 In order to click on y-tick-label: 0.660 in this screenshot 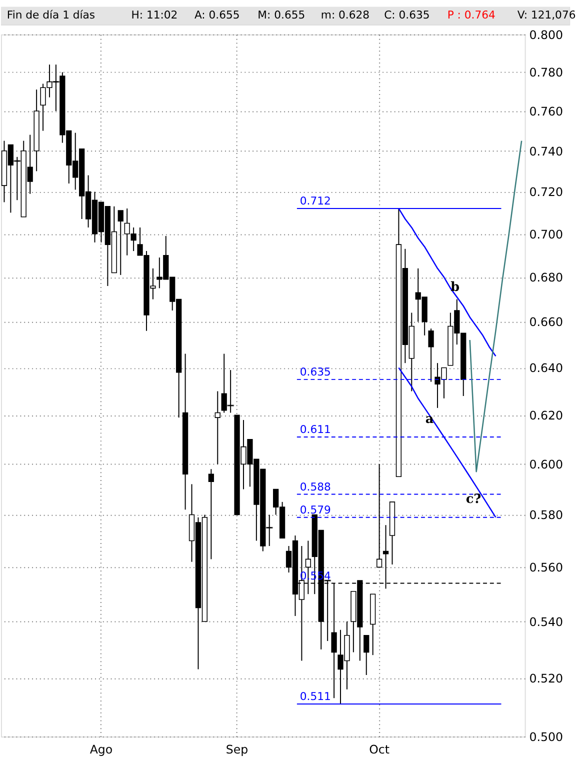, I will do `click(546, 322)`.